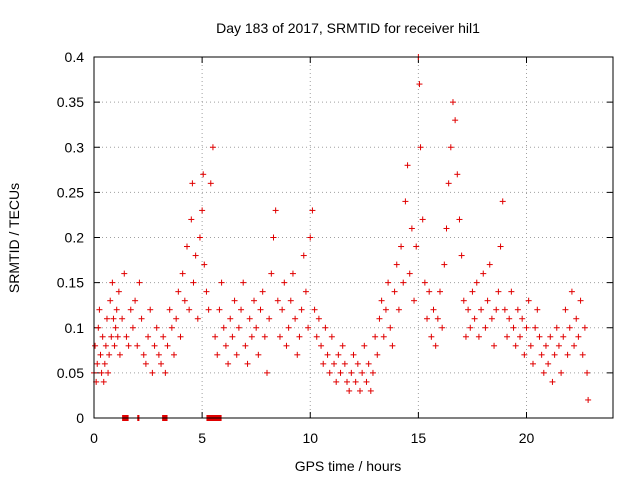 The image size is (640, 480). What do you see at coordinates (75, 238) in the screenshot?
I see `y-tick-label: 0.2` at bounding box center [75, 238].